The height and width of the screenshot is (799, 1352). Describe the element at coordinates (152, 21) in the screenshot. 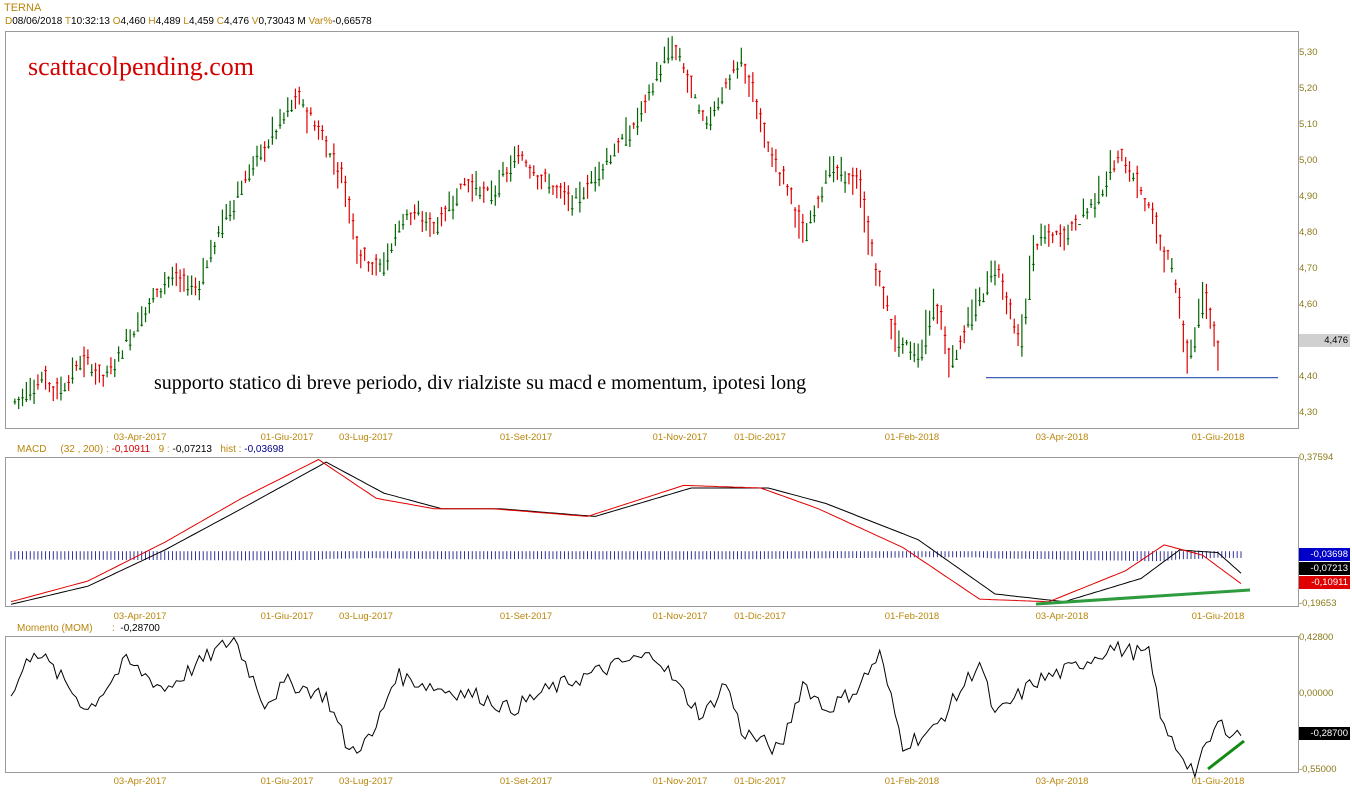

I see `high-label: H` at that location.